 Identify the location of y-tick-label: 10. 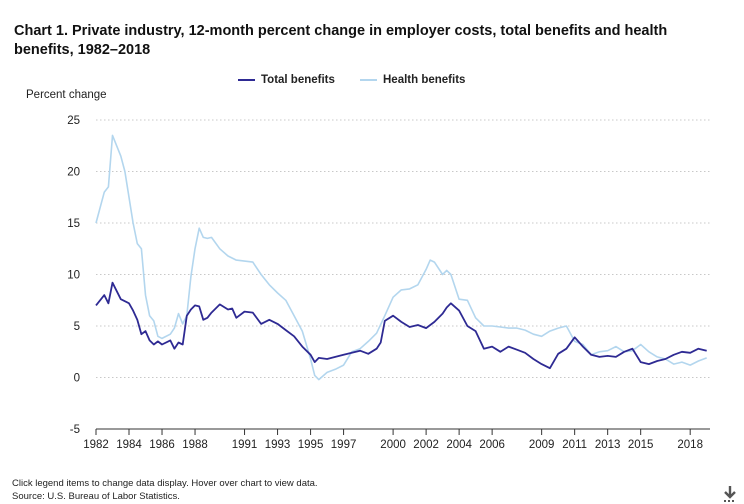
(73, 276).